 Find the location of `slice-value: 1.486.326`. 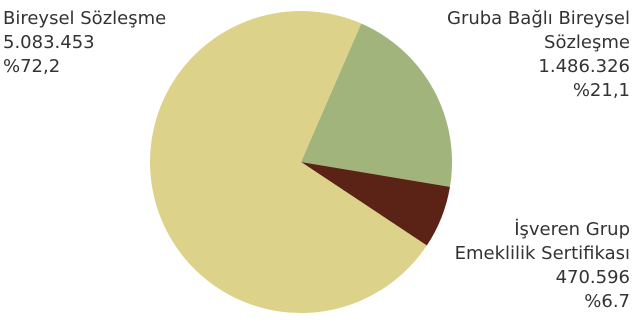

slice-value: 1.486.326 is located at coordinates (584, 66).